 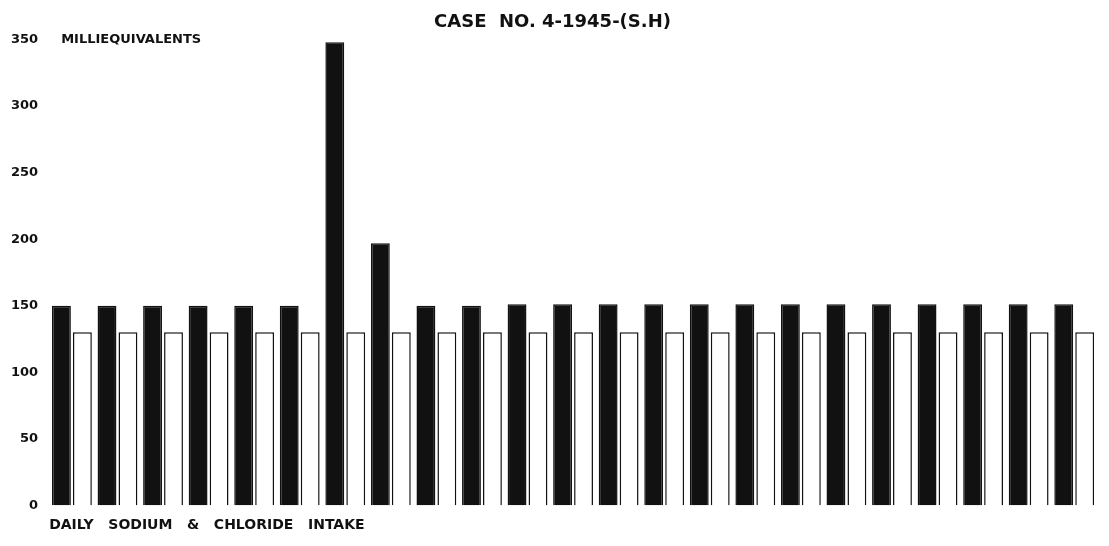 I want to click on y-tick-label: 350, so click(x=25, y=38).